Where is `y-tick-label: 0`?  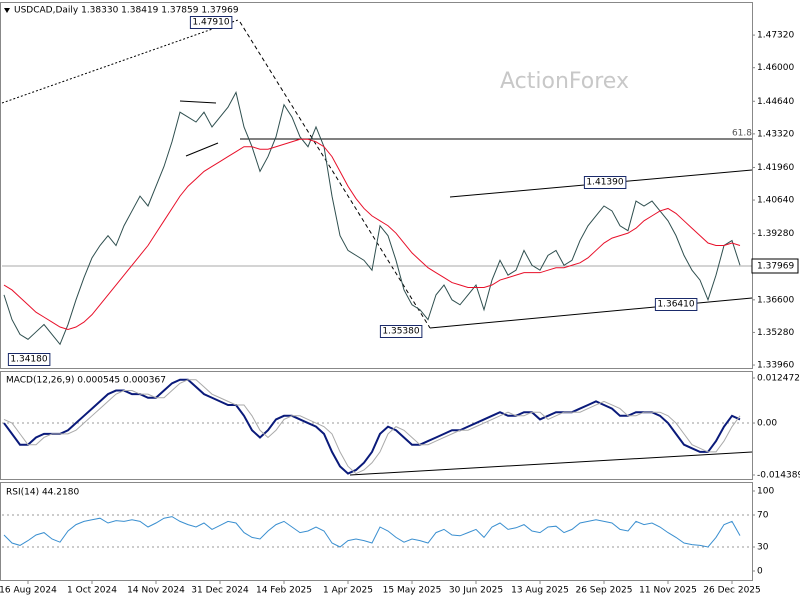 y-tick-label: 0 is located at coordinates (760, 572).